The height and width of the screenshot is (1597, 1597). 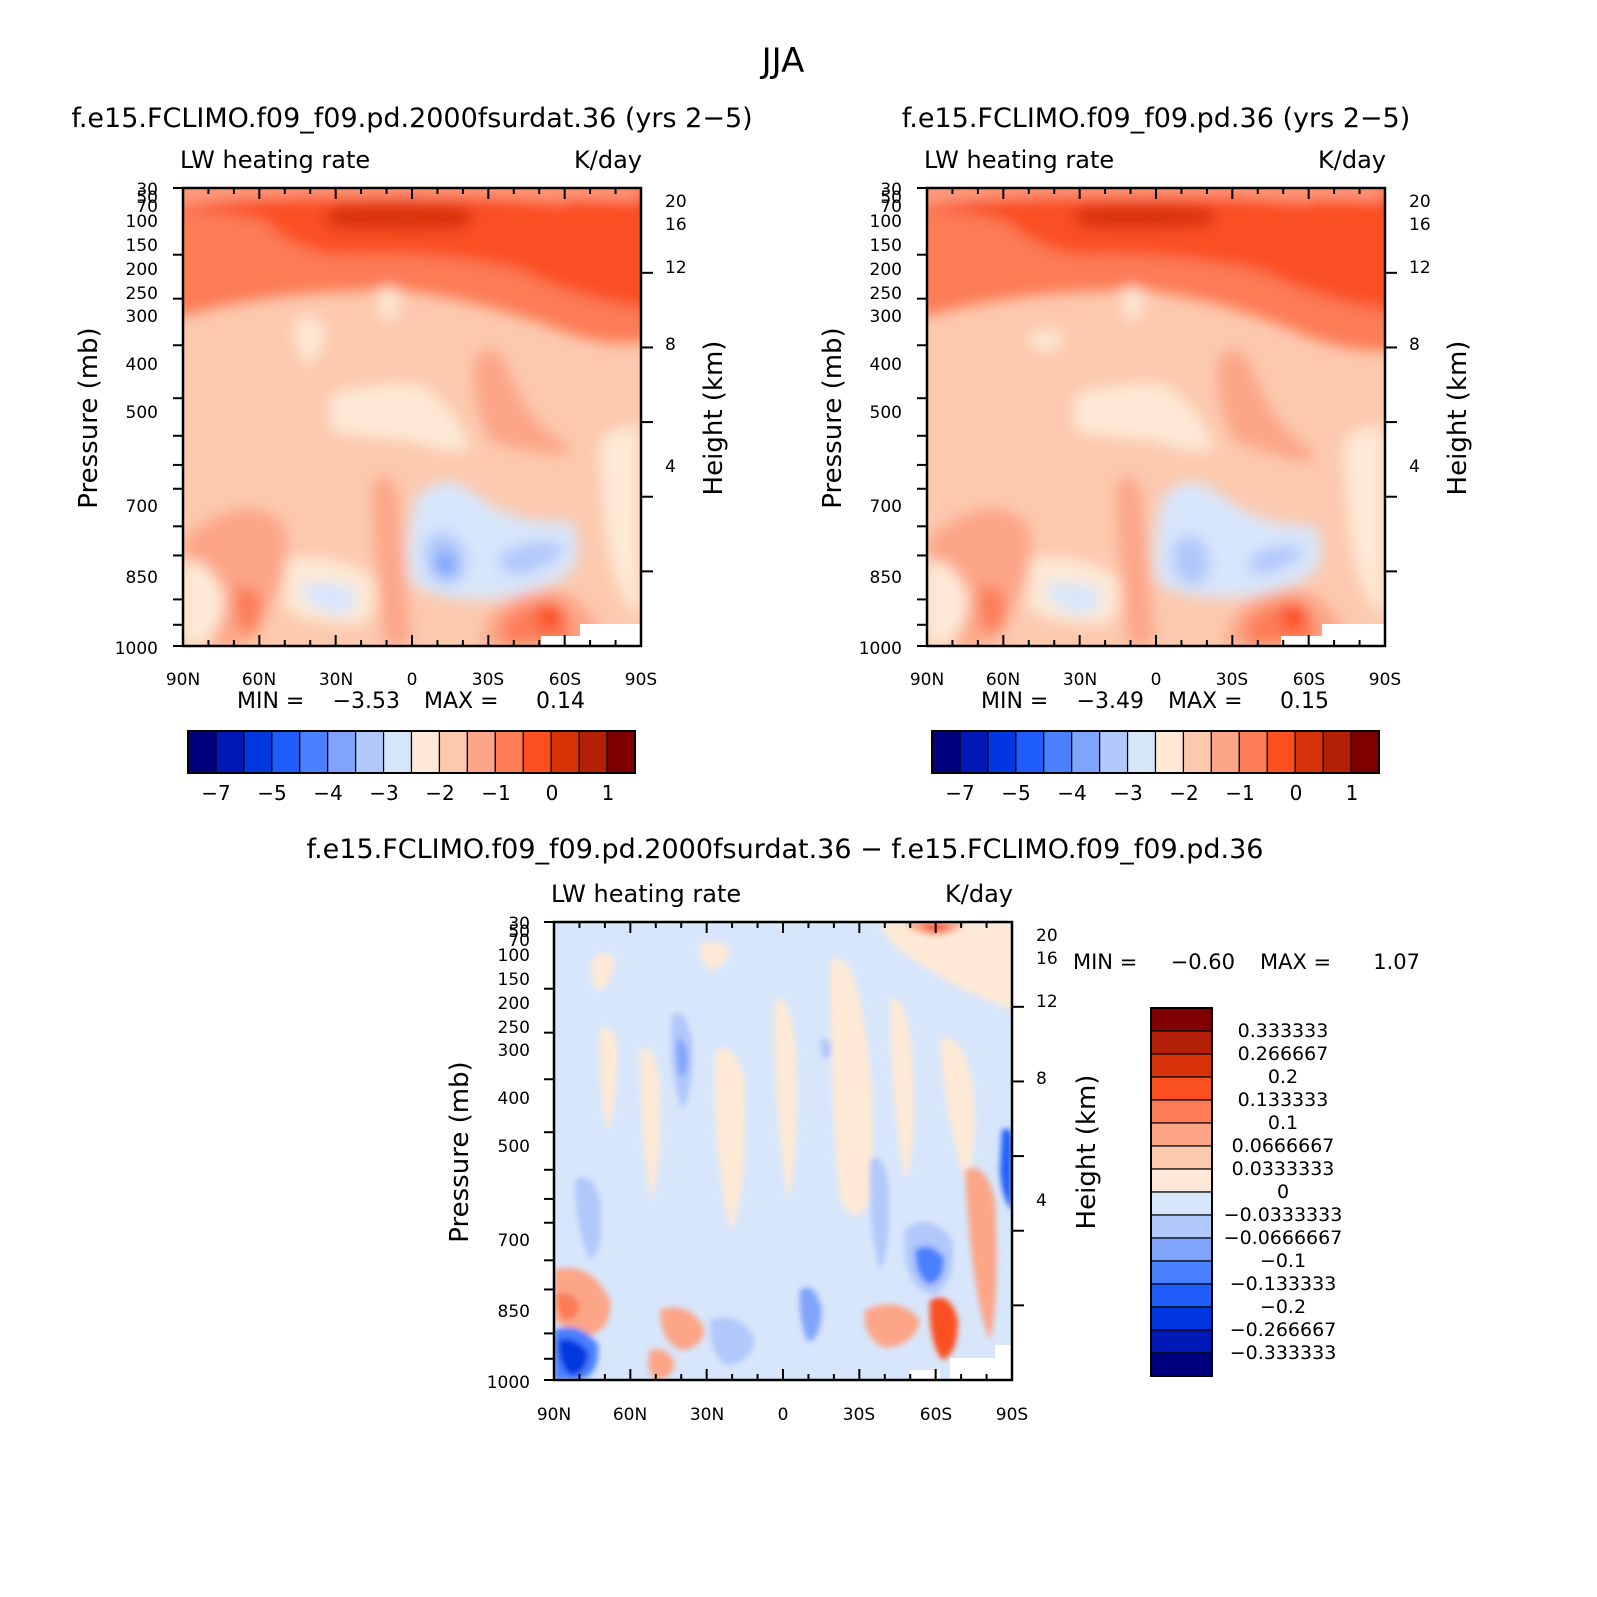 What do you see at coordinates (142, 294) in the screenshot?
I see `y-tick-label: 250` at bounding box center [142, 294].